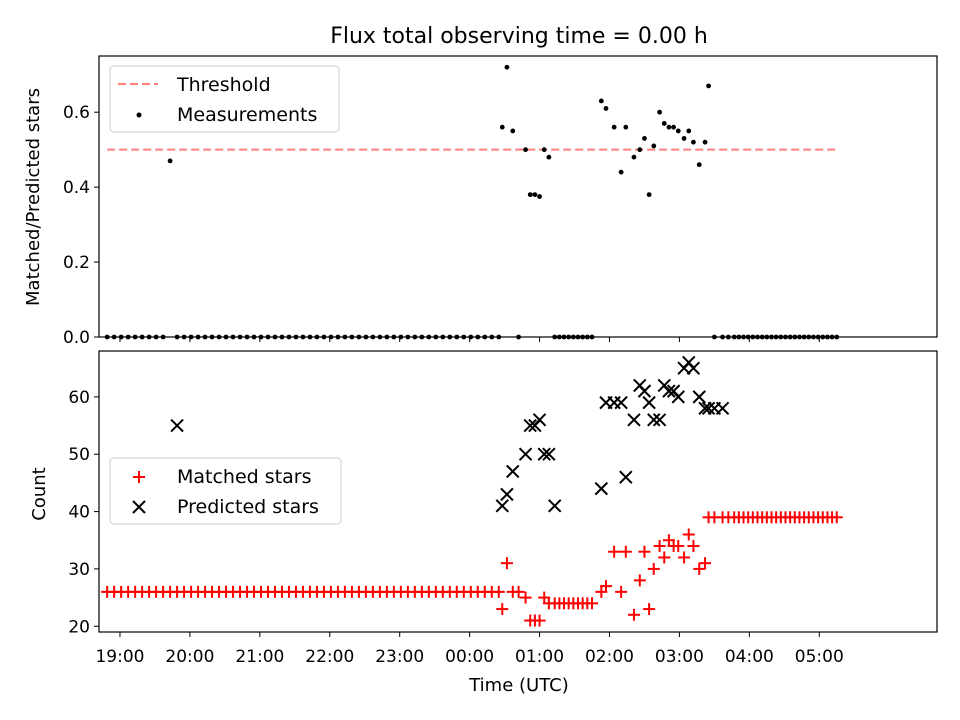  I want to click on legend-measurements-swatch, so click(139, 115).